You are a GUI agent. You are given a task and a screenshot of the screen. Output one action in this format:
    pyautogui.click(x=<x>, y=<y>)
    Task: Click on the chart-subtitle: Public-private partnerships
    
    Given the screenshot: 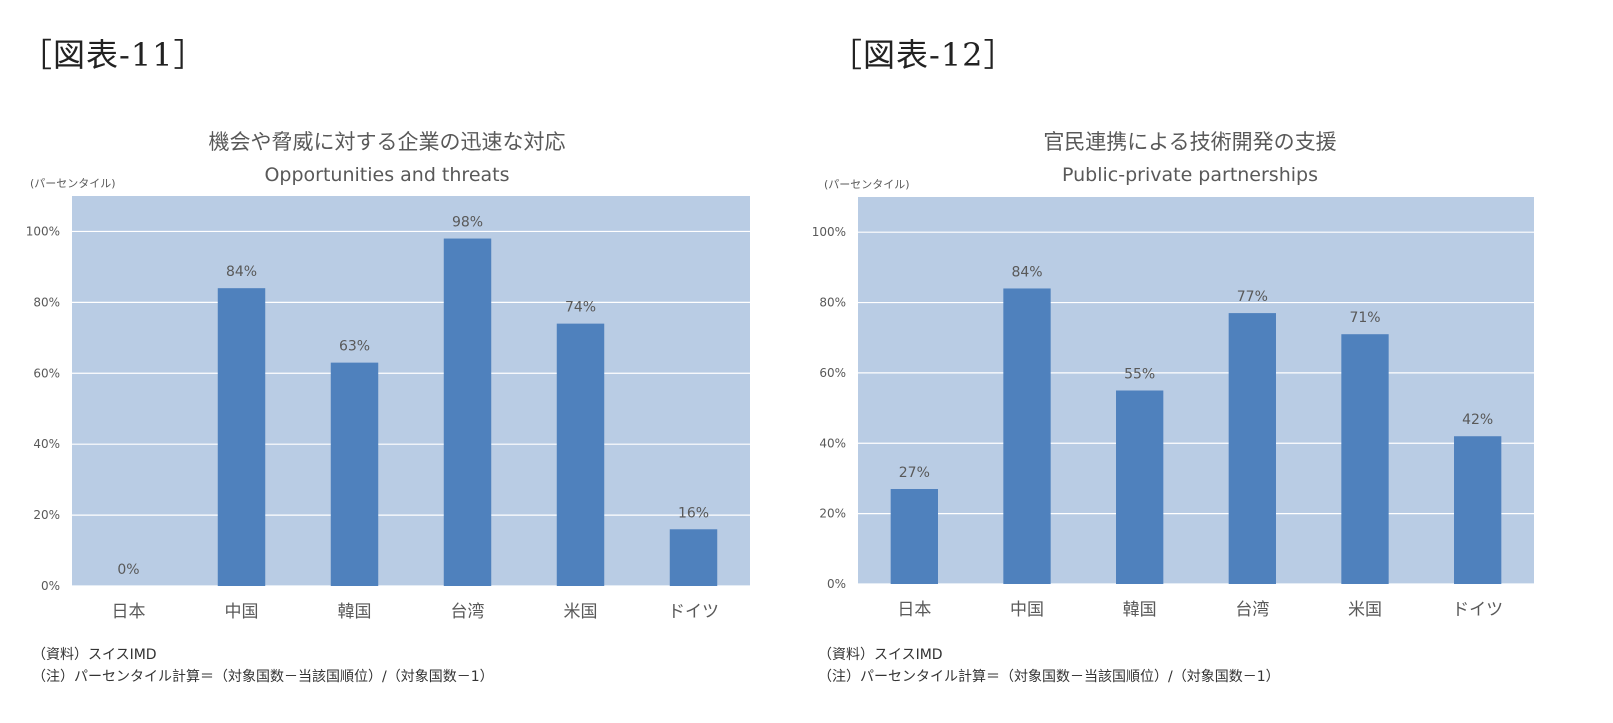 What is the action you would take?
    pyautogui.click(x=1190, y=175)
    